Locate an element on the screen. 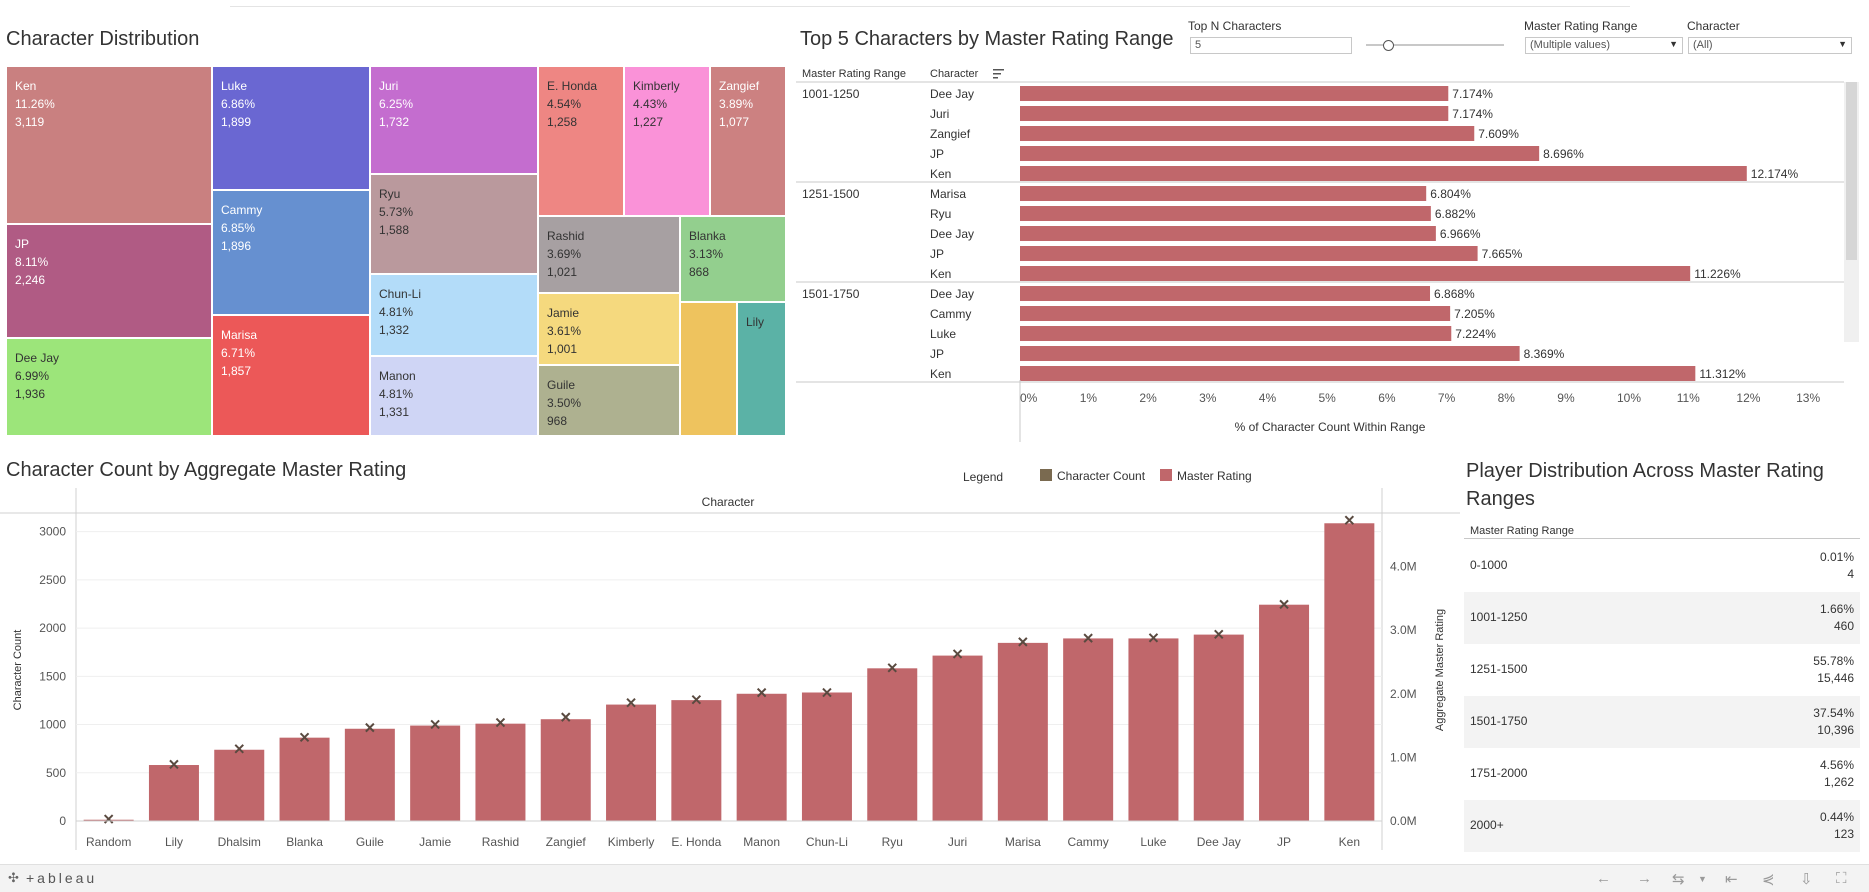 Image resolution: width=1869 pixels, height=892 pixels. redo-icon: → is located at coordinates (1644, 878).